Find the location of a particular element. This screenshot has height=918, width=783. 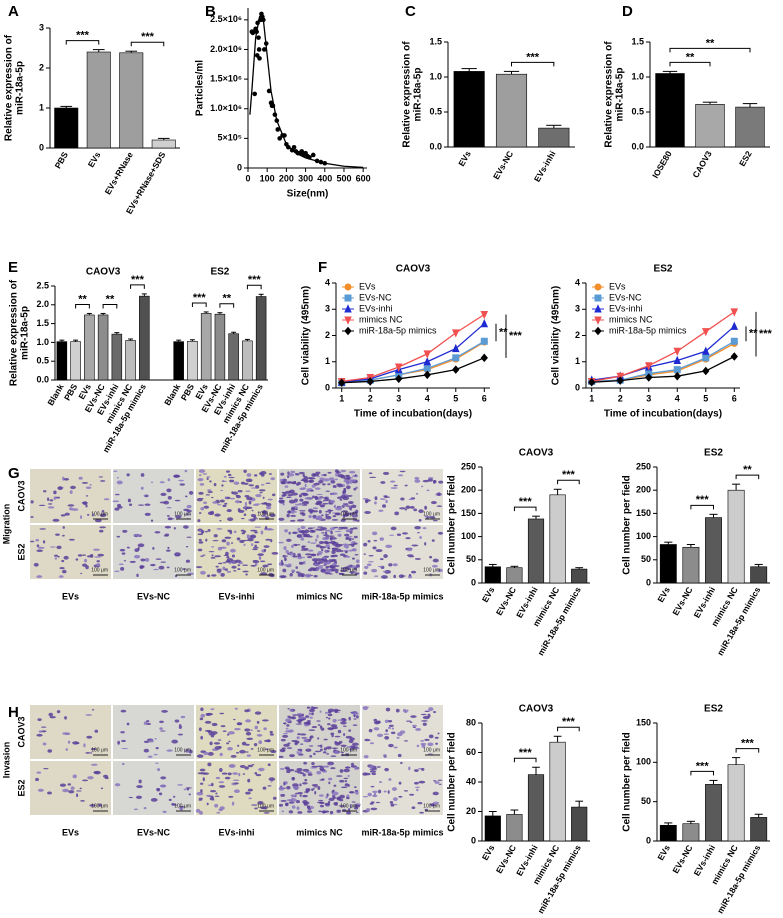

significance-label: ** is located at coordinates (503, 332).